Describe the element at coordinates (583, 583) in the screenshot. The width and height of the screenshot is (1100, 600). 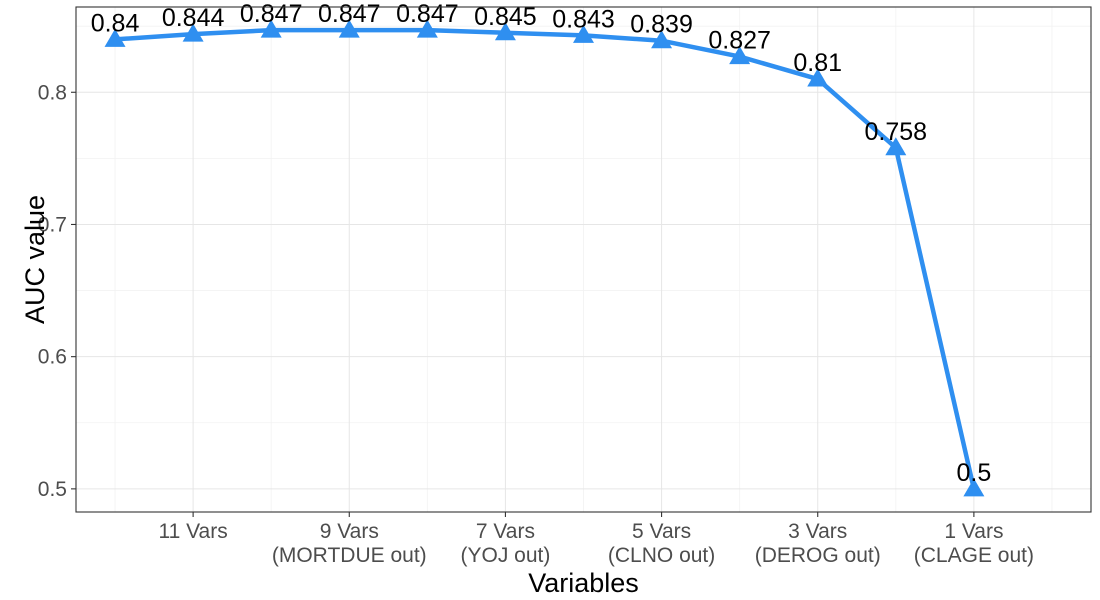
I see `x-axis-title: Variables` at that location.